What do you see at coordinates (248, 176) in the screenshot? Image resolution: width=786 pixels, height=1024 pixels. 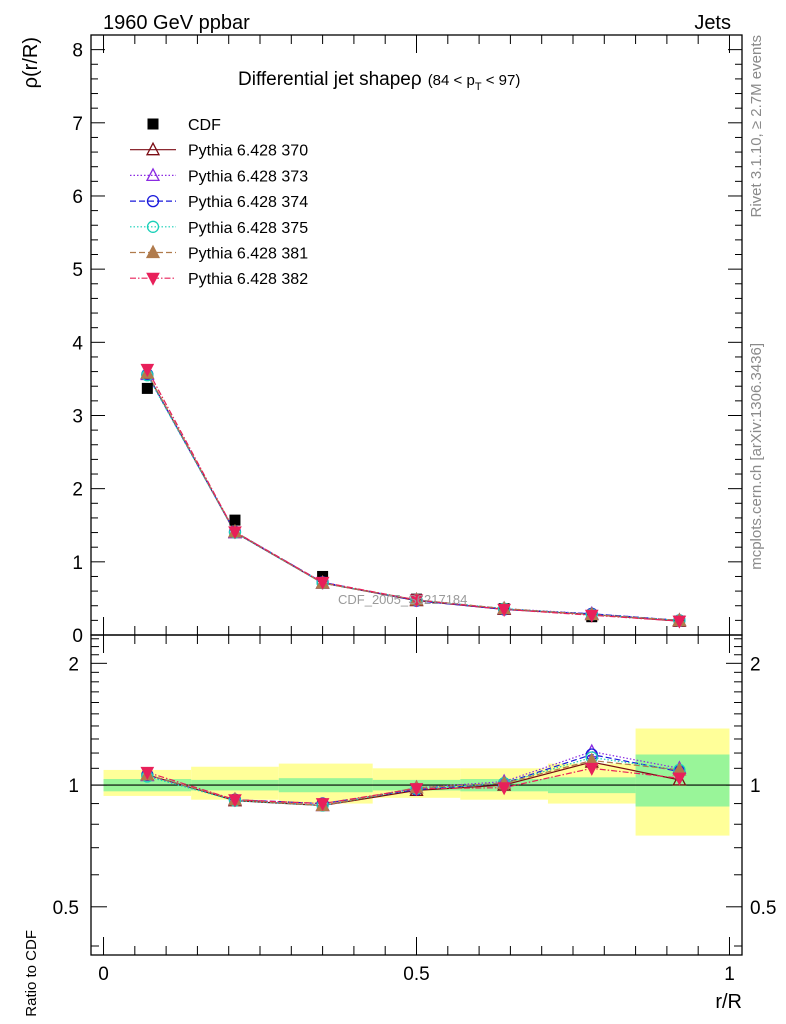 I see `legend-label-1: Pythia 6.428 373` at bounding box center [248, 176].